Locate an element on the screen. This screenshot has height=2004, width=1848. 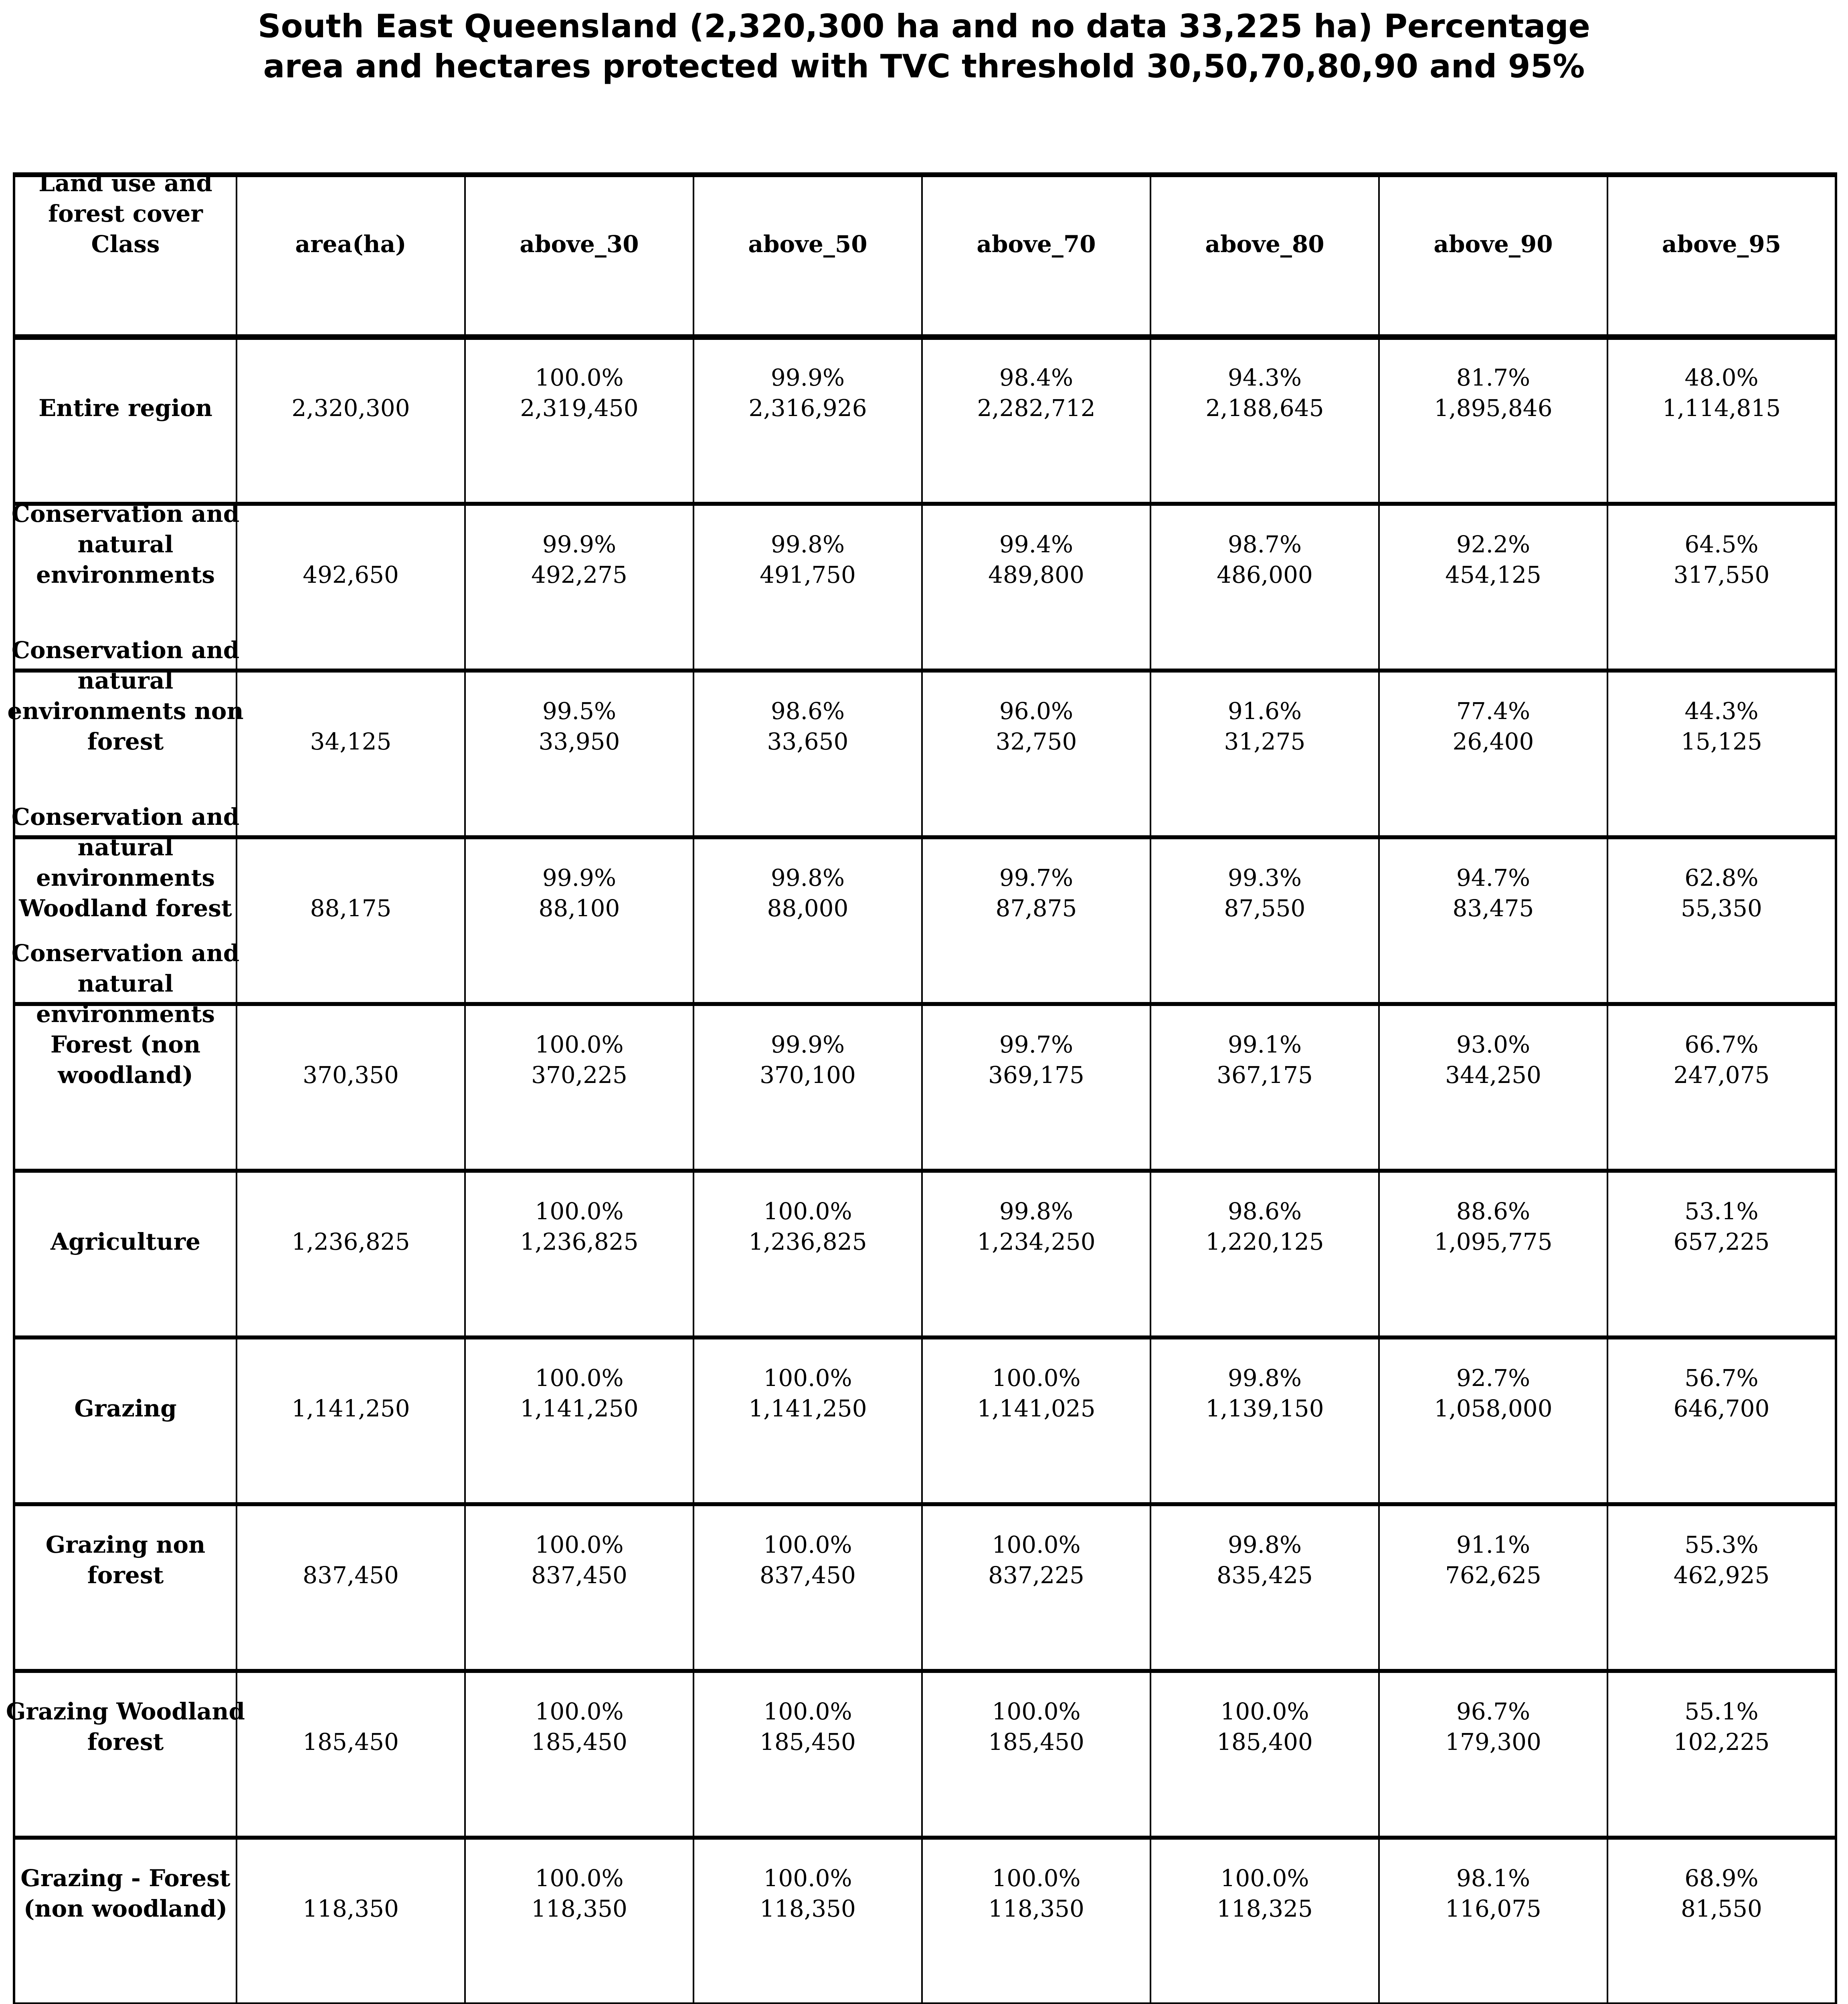
value-cell: 99.3% 87,550 is located at coordinates (1265, 920).